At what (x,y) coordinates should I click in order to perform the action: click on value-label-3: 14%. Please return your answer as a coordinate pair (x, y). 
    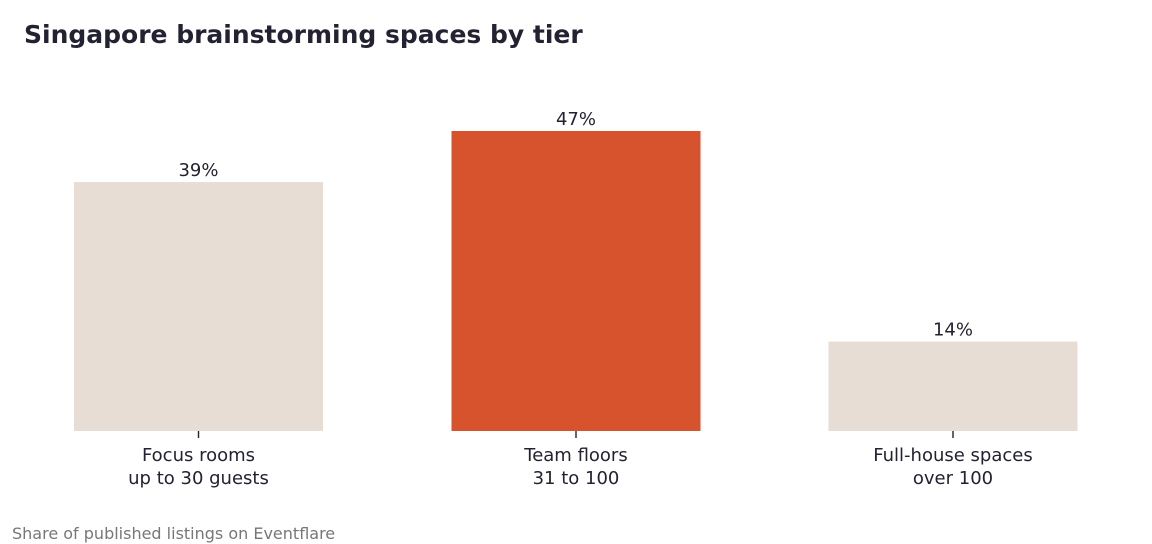
    Looking at the image, I should click on (953, 330).